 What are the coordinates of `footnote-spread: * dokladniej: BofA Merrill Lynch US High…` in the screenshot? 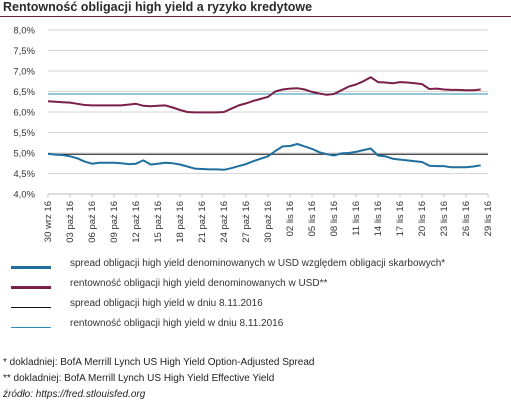 It's located at (159, 362).